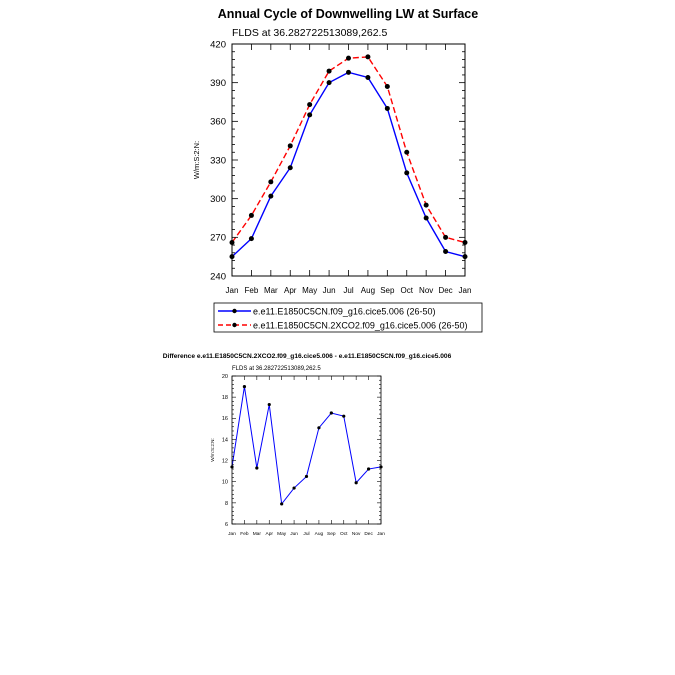 This screenshot has width=675, height=675. Describe the element at coordinates (271, 290) in the screenshot. I see `panel1-xtick-label: Mar` at that location.